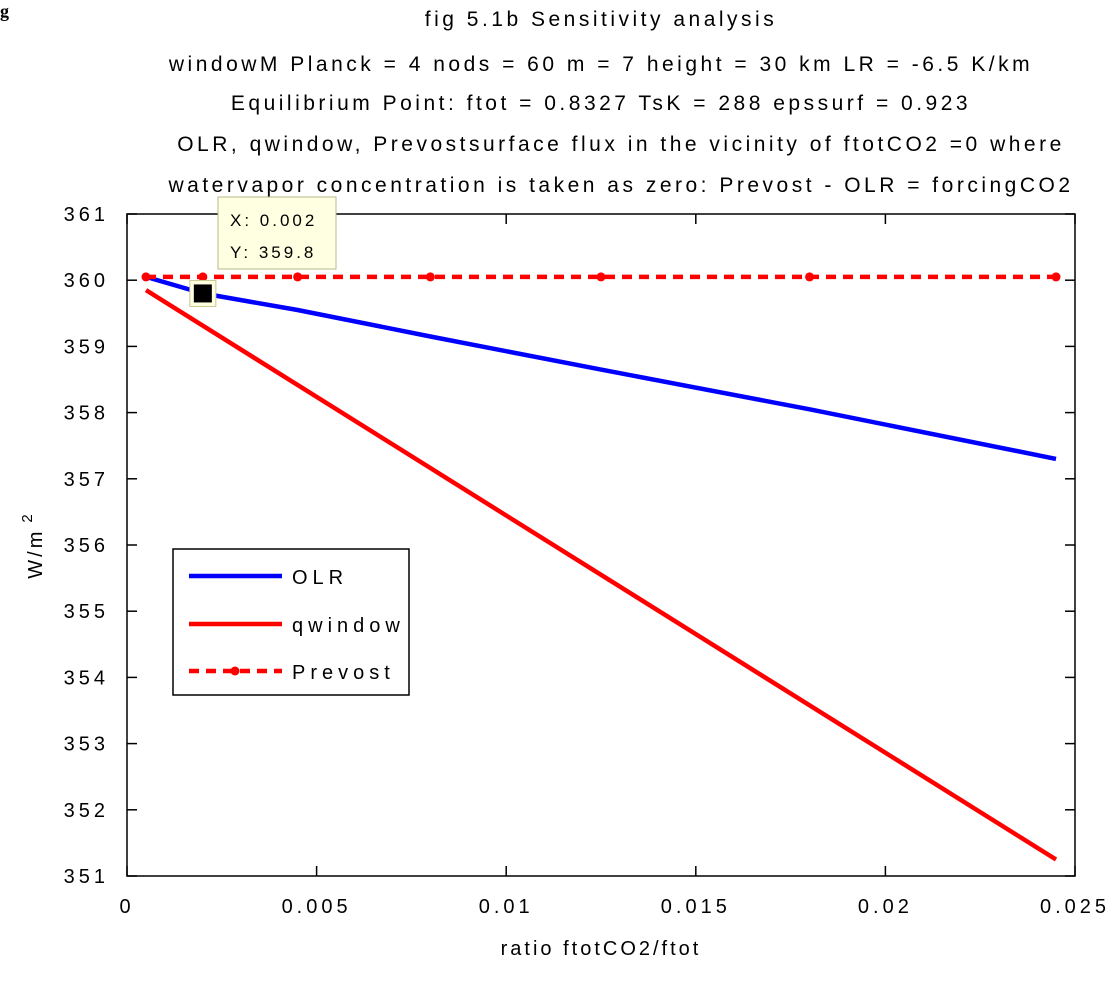 The width and height of the screenshot is (1120, 995). I want to click on y-axis-label: W/m 2, so click(33, 544).